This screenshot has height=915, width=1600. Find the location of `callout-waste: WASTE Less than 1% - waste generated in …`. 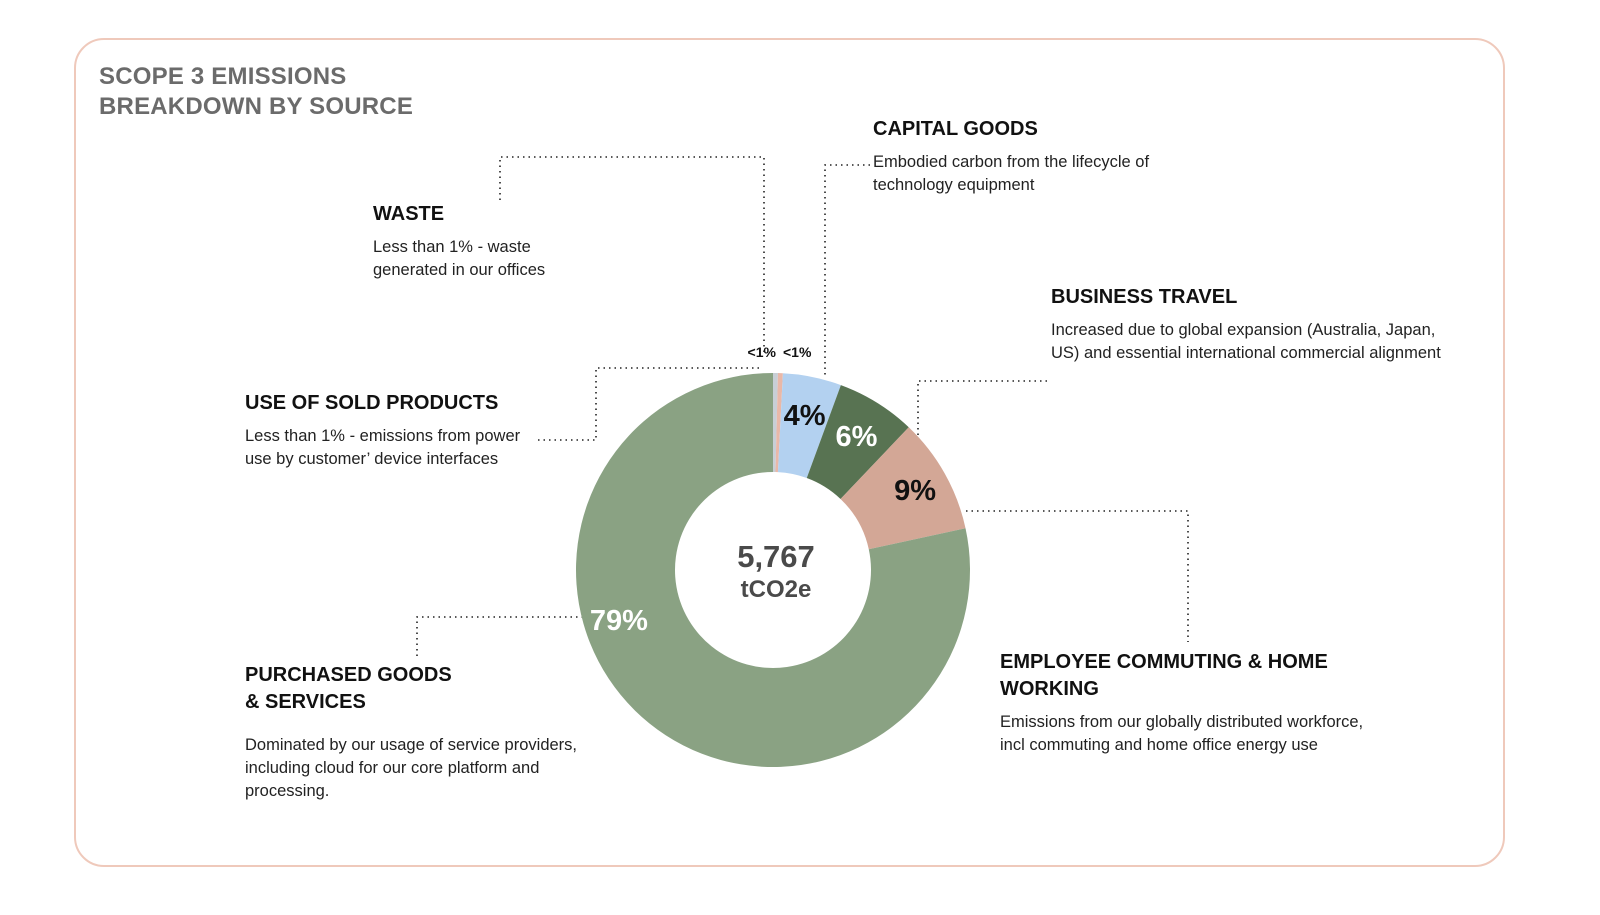

callout-waste: WASTE Less than 1% - waste generated in … is located at coordinates (488, 241).